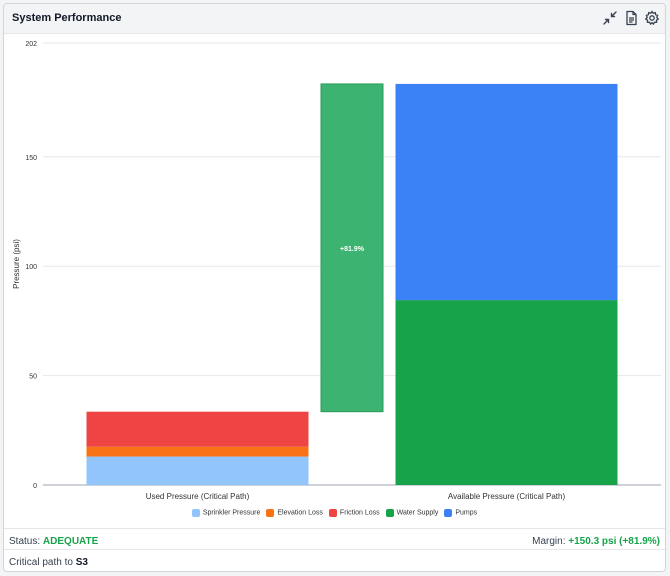 This screenshot has width=670, height=576. Describe the element at coordinates (610, 18) in the screenshot. I see `collapse-icon` at that location.